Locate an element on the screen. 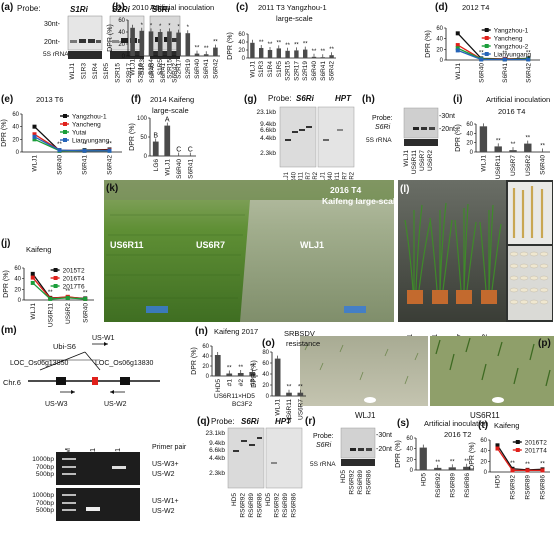 The image size is (554, 533). panel-letter: (t) is located at coordinates (483, 425).